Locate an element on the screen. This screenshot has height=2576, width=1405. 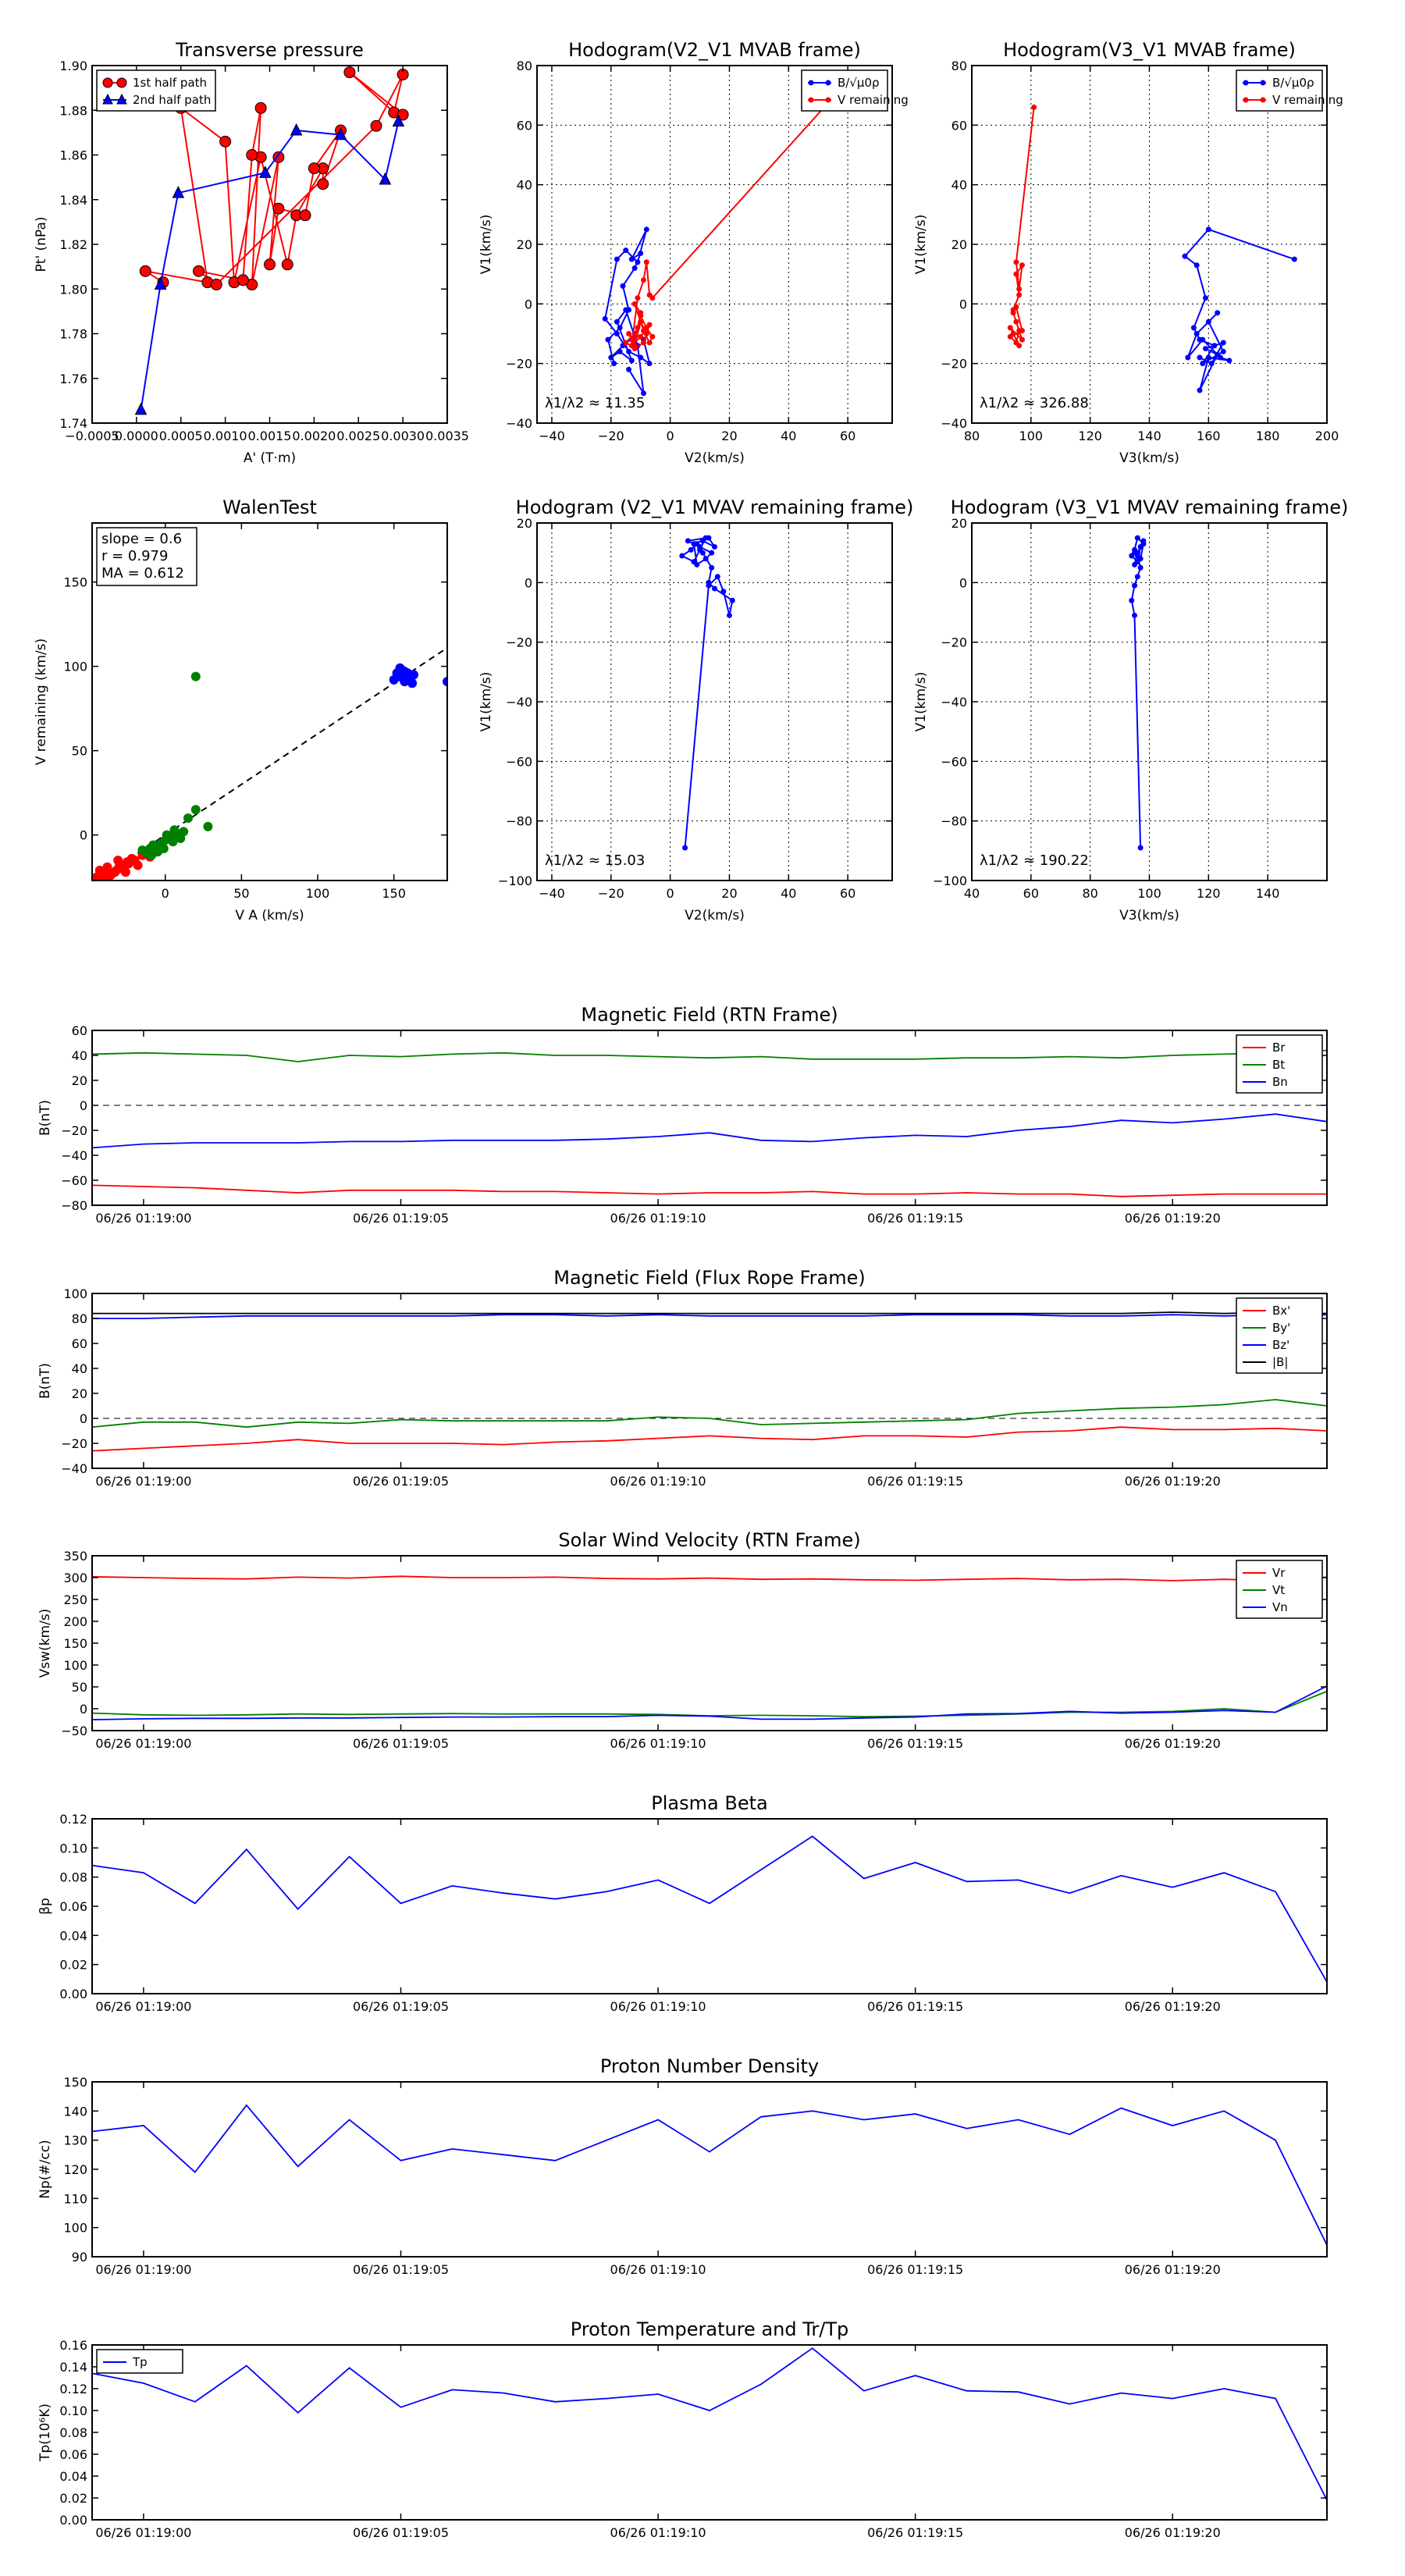
y-tick-label: 1.90 is located at coordinates (73, 66).